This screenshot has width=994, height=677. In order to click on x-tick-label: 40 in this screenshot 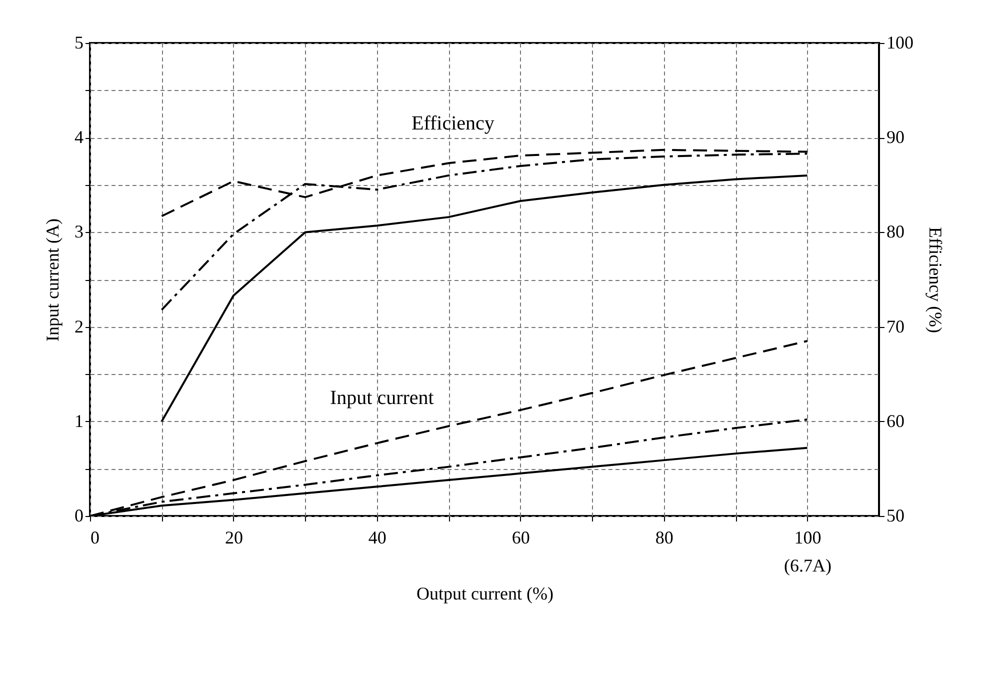, I will do `click(377, 538)`.